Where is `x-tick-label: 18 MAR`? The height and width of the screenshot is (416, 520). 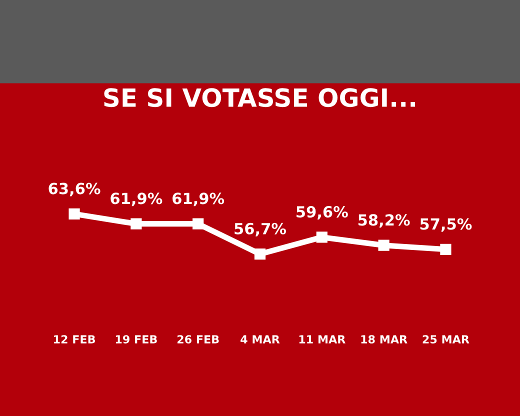 x-tick-label: 18 MAR is located at coordinates (384, 339).